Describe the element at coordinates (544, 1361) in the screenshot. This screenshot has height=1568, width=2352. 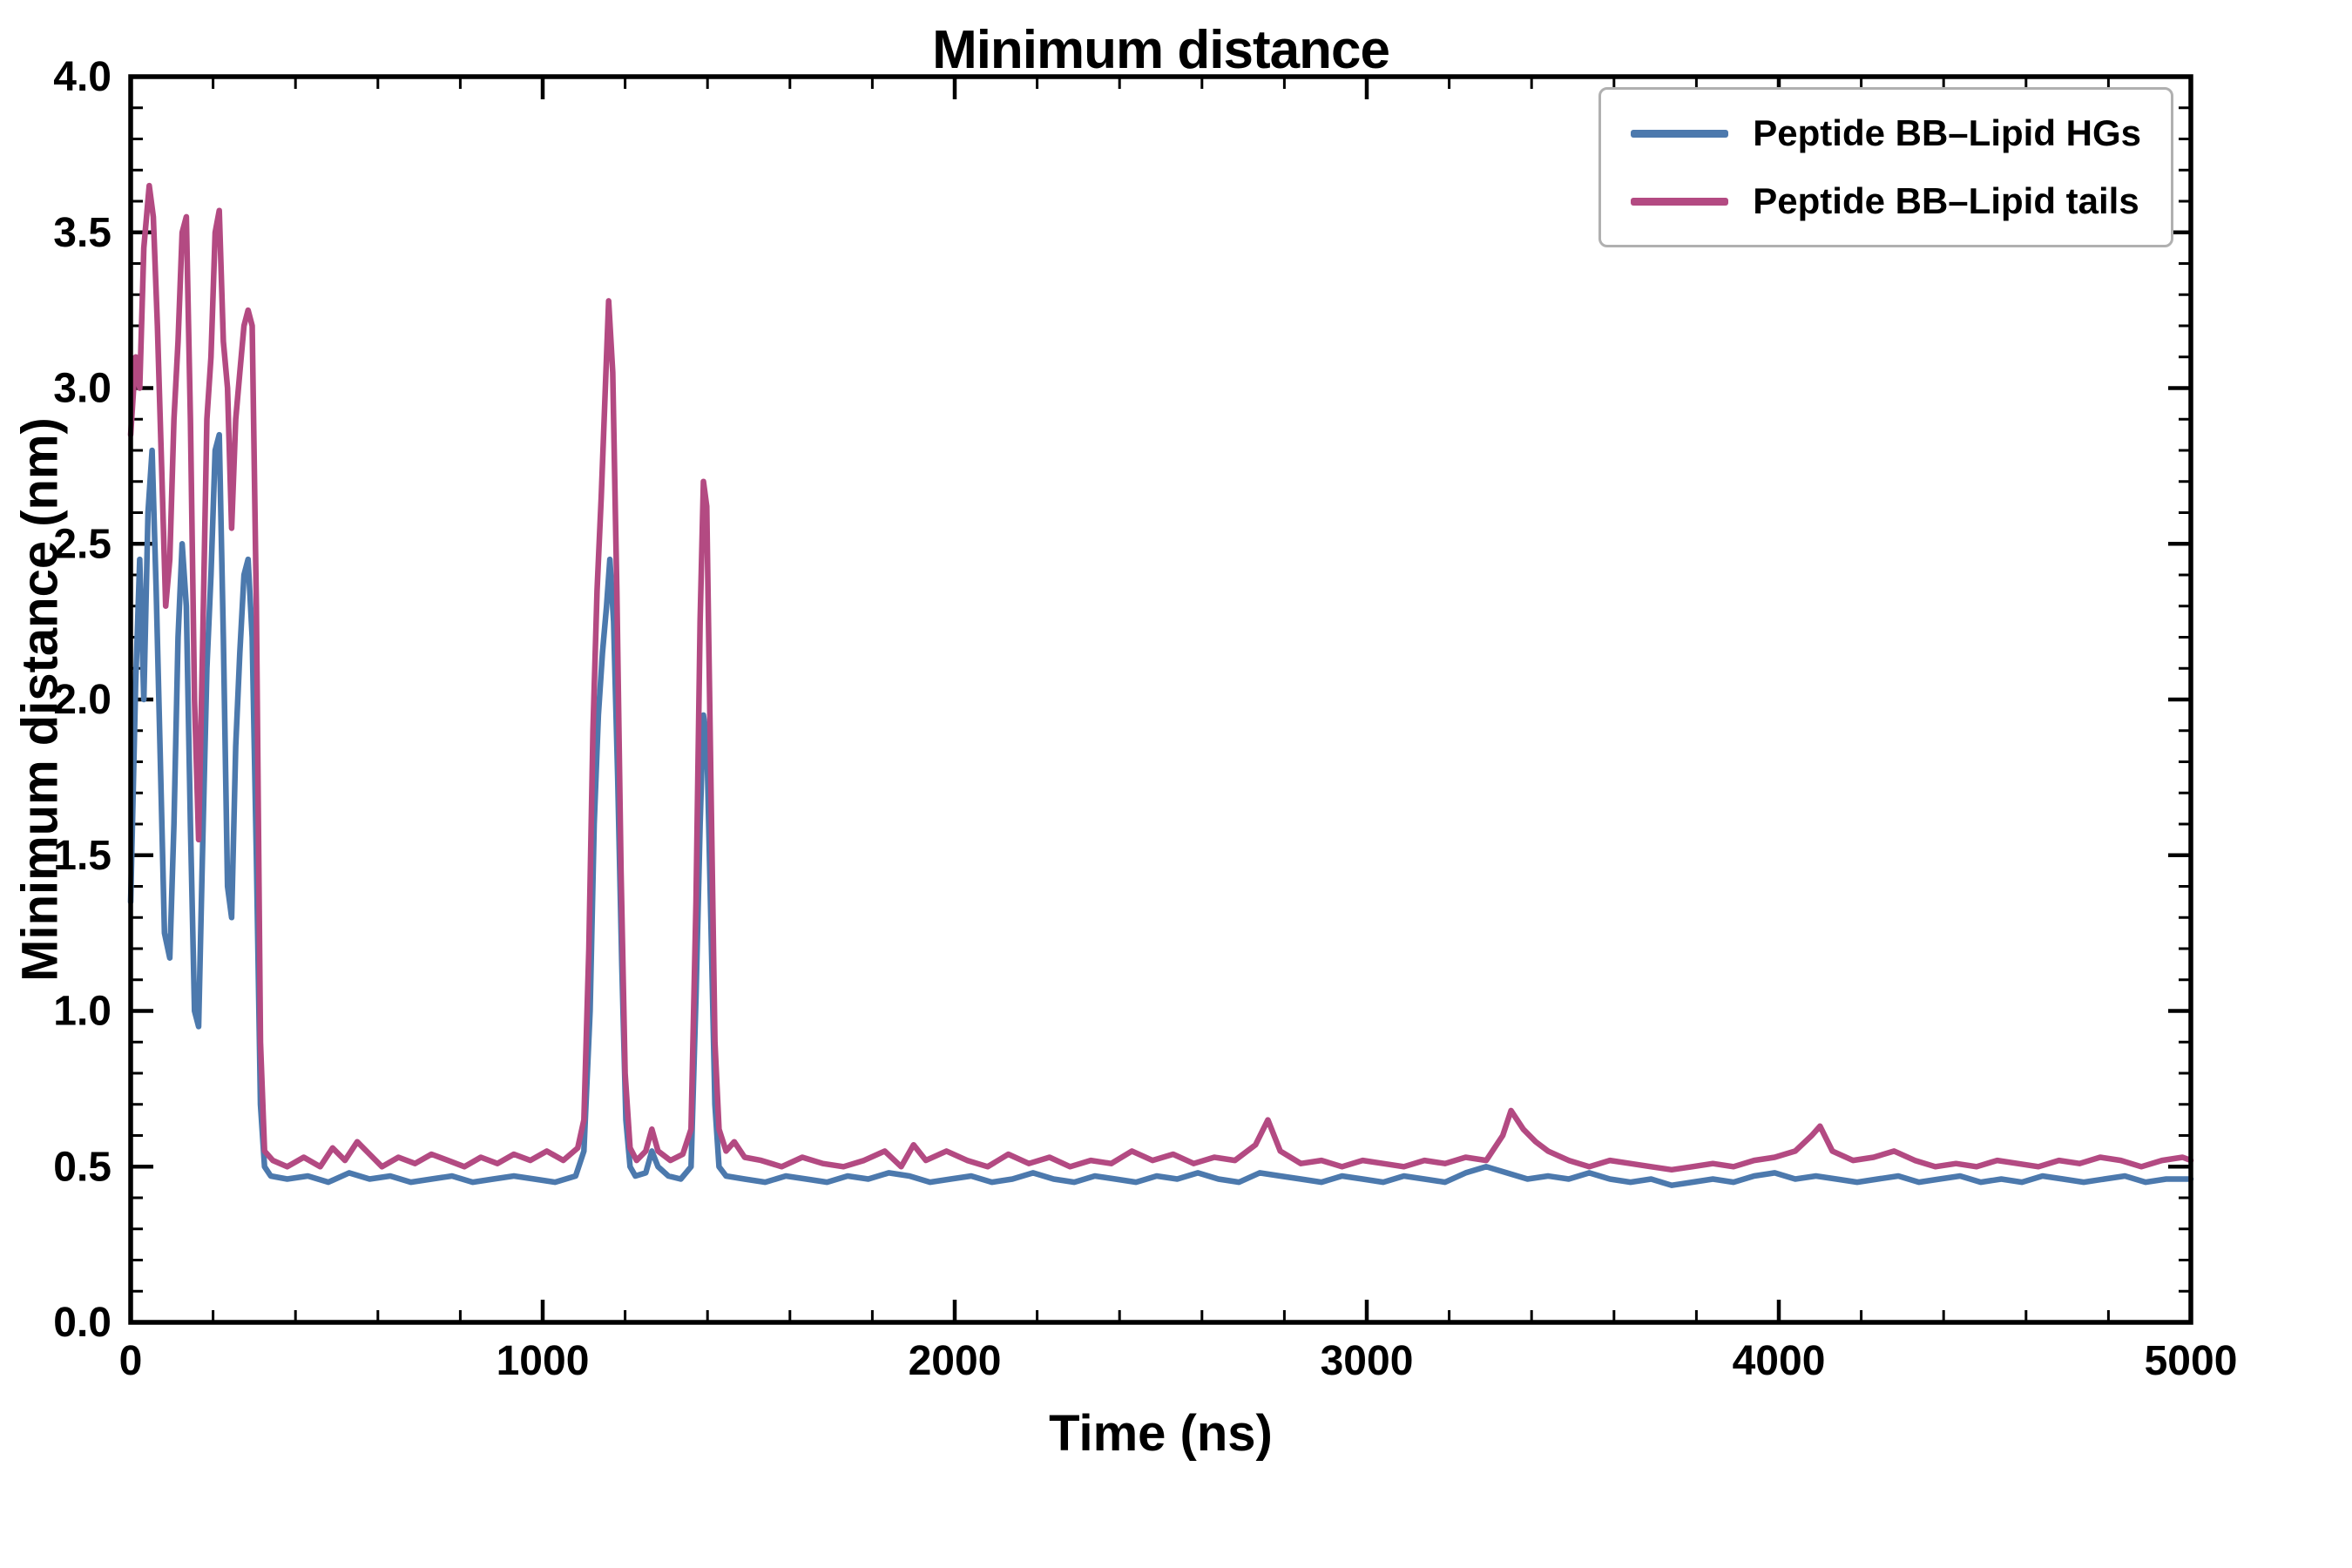
I see `x-tick-label: 1000` at that location.